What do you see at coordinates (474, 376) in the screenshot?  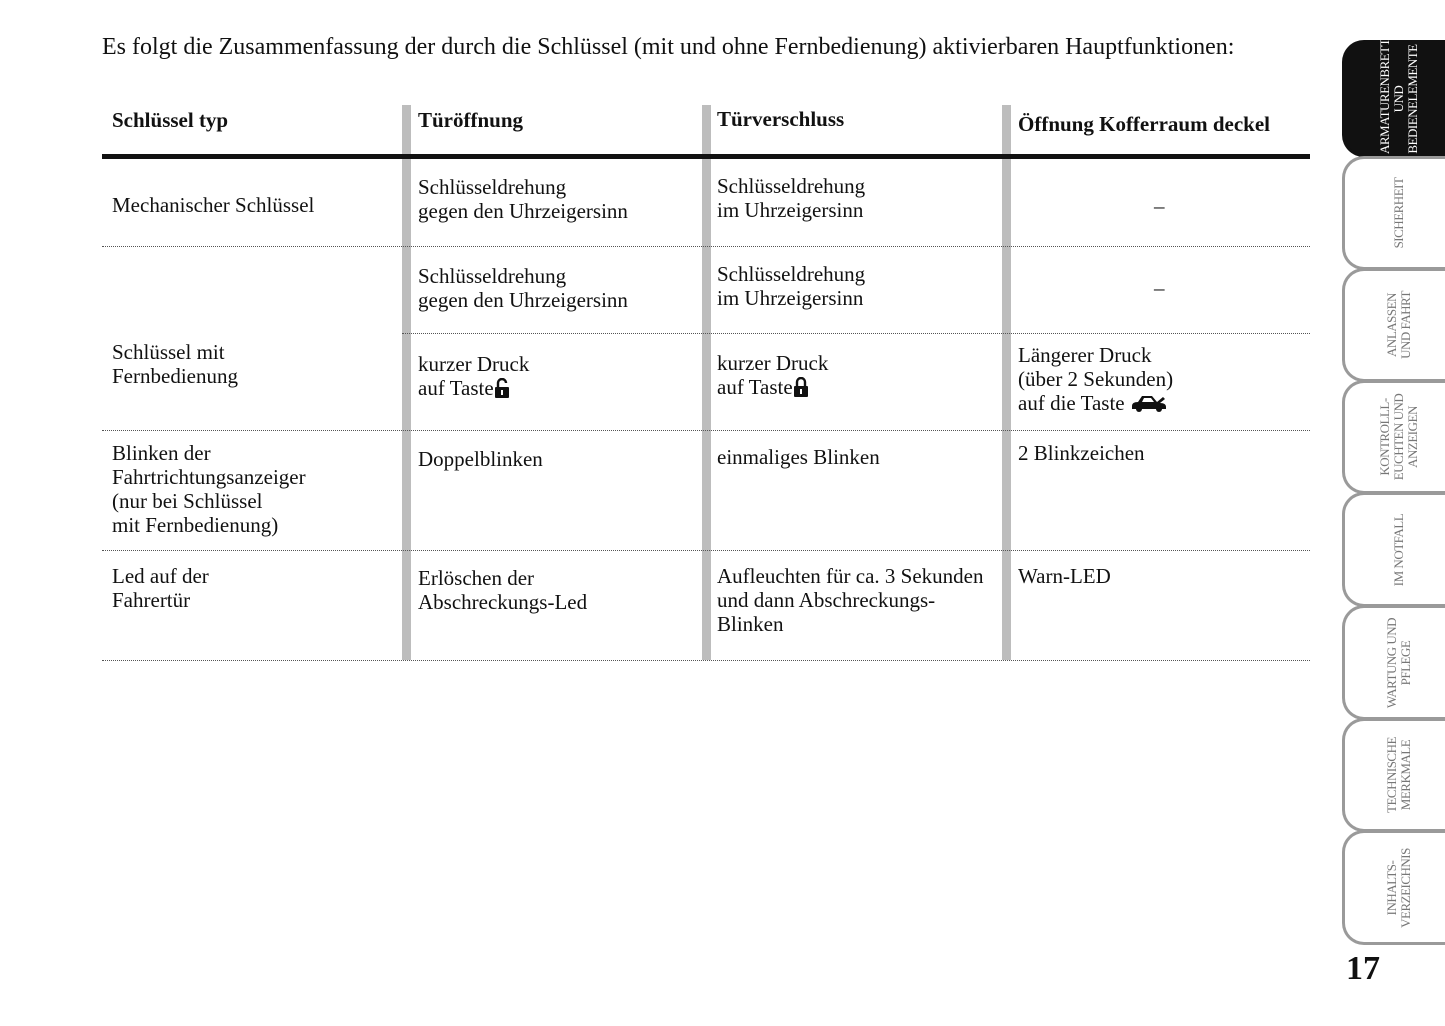 I see `cell-open: kurzer Druck auf Taste` at bounding box center [474, 376].